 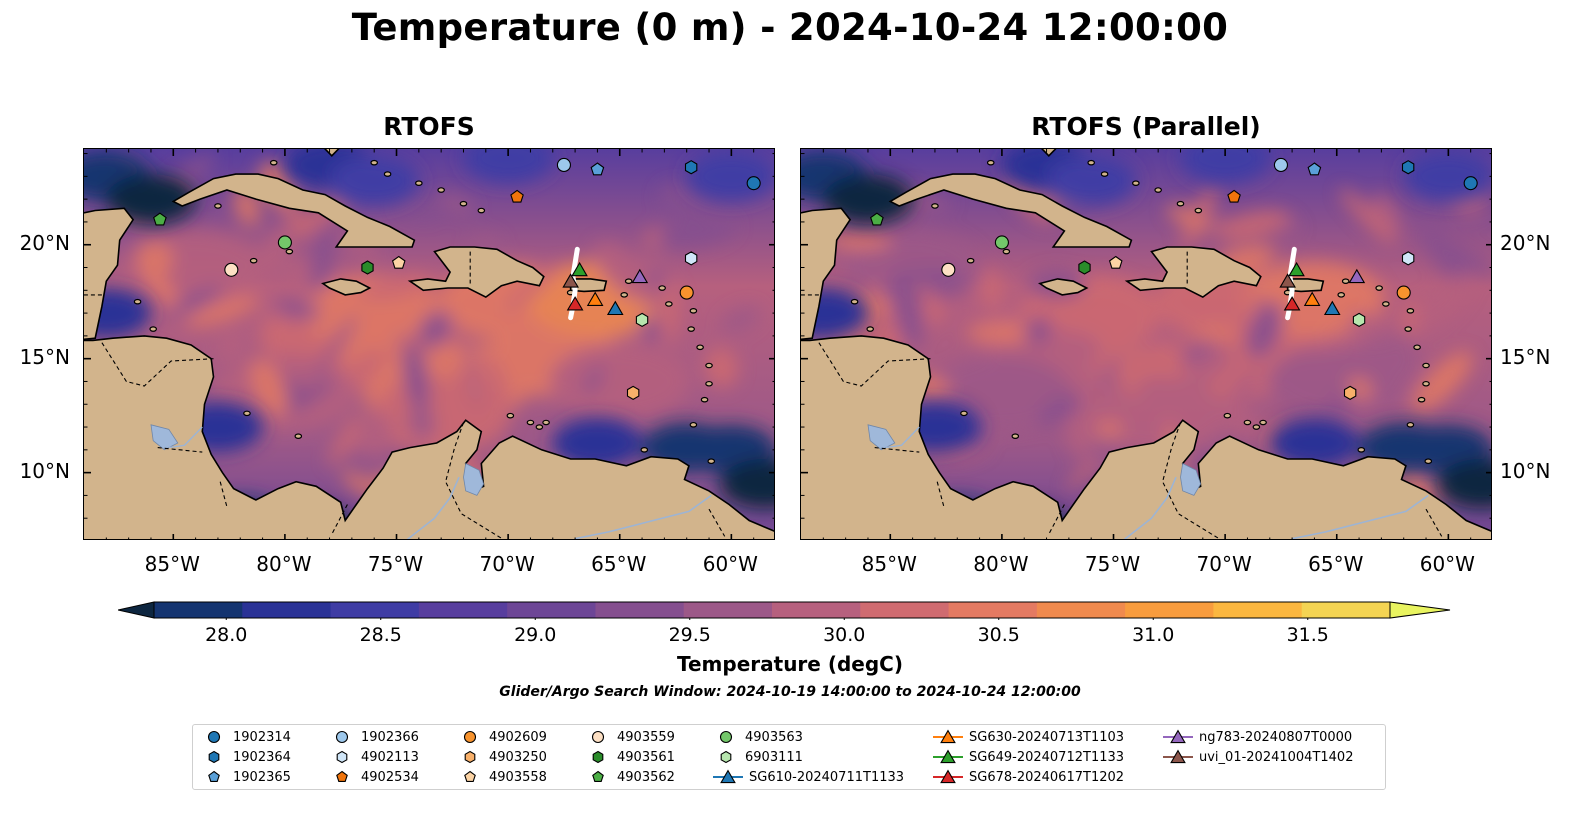 I want to click on legend-item-4902609: 4902609, so click(x=502, y=737).